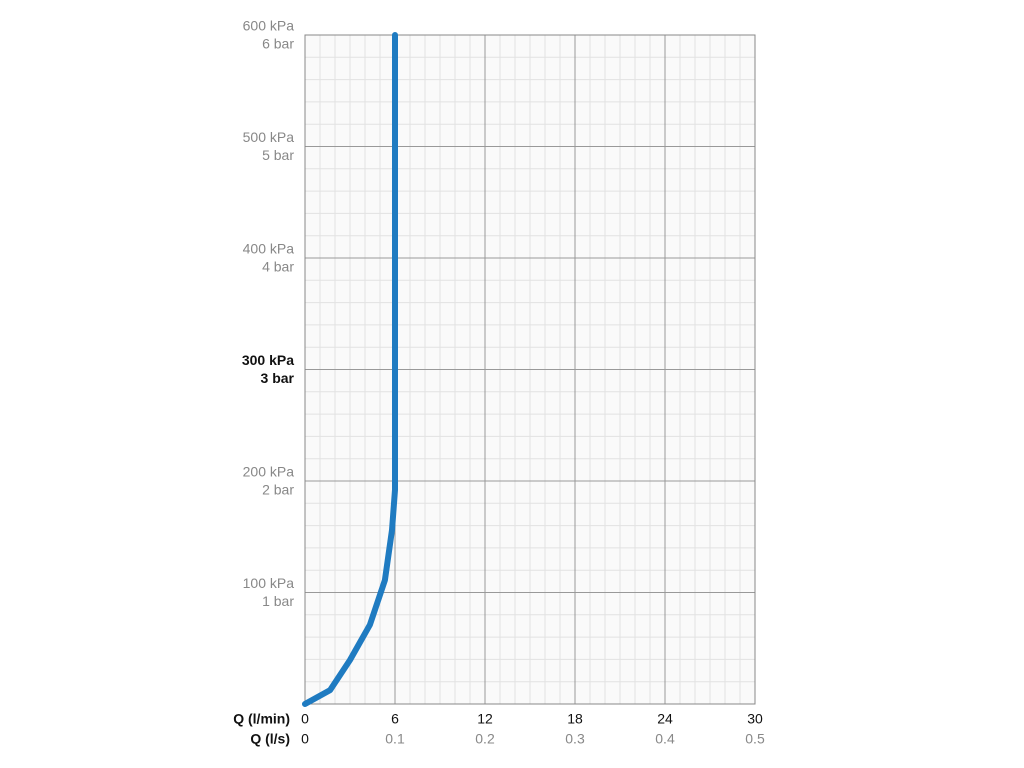 This screenshot has height=768, width=1024. Describe the element at coordinates (665, 739) in the screenshot. I see `x2-tick-label: 0.4` at that location.